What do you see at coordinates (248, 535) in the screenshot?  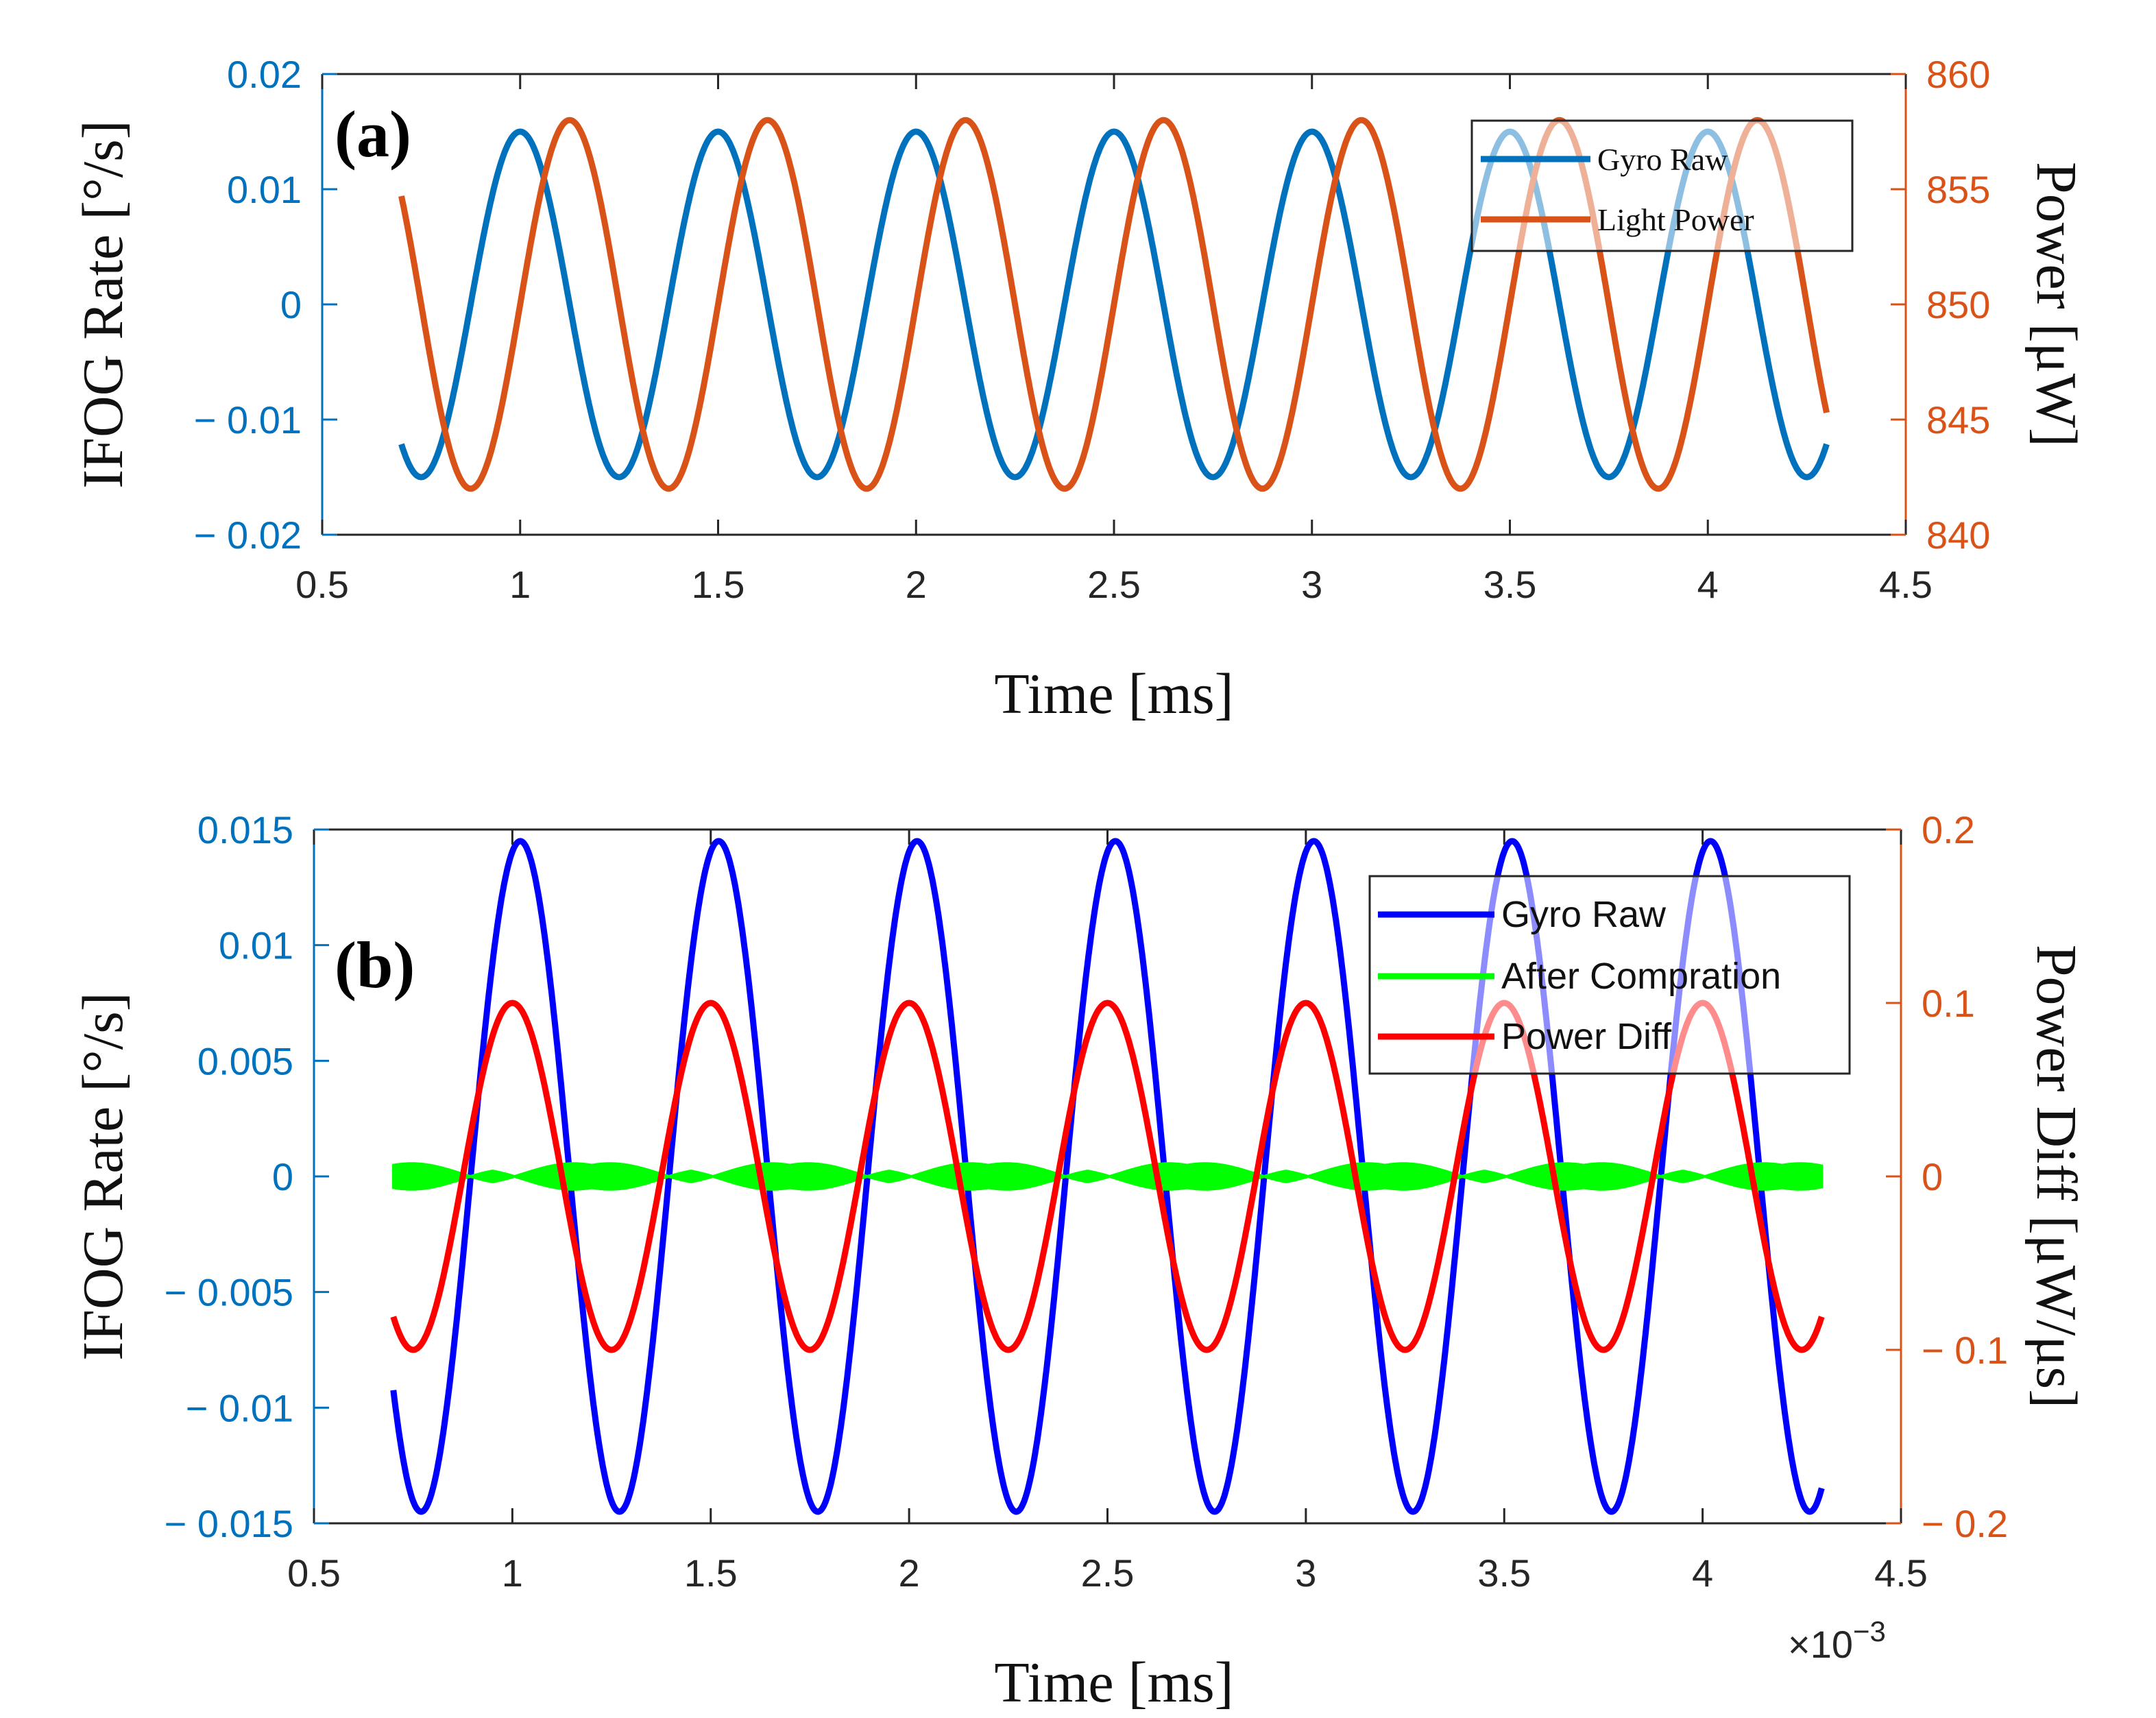 I see `y-left-tick-label: − 0.02` at bounding box center [248, 535].